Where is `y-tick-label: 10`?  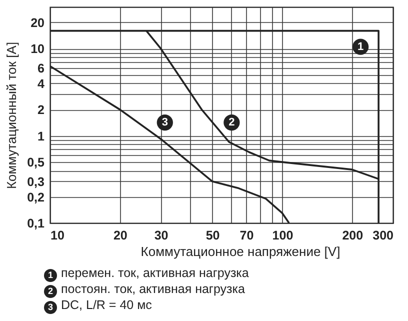 y-tick-label: 10 is located at coordinates (37, 49).